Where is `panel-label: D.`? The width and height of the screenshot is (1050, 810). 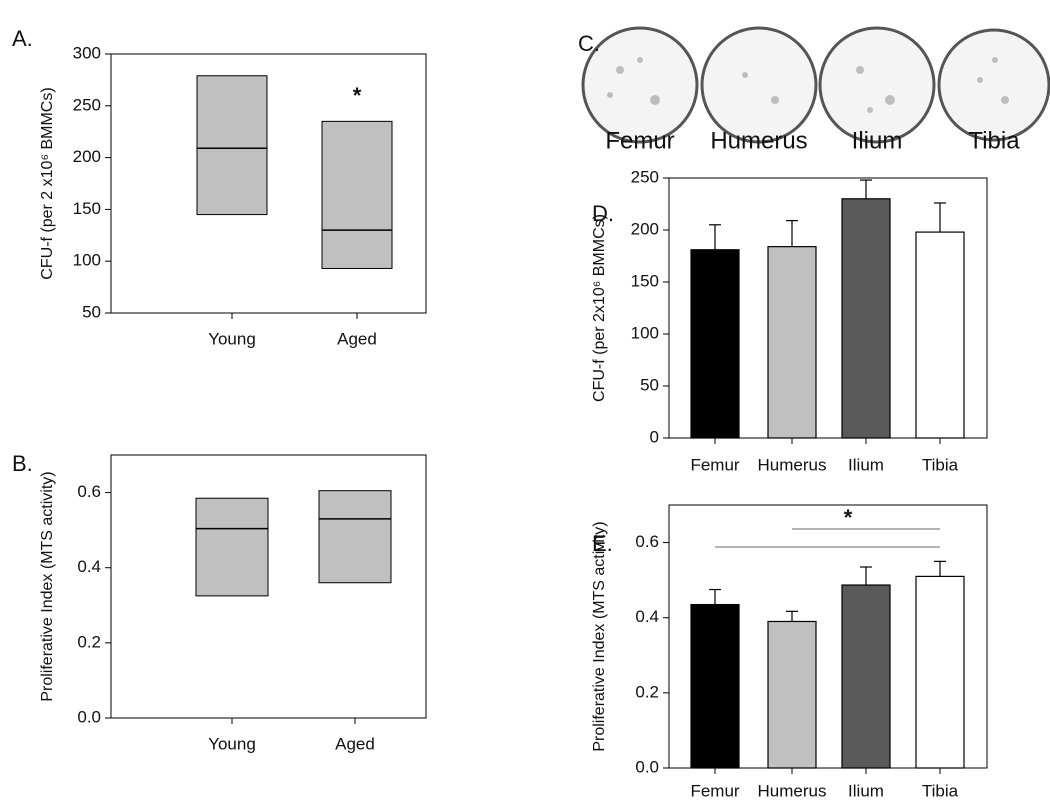
panel-label: D. is located at coordinates (603, 213).